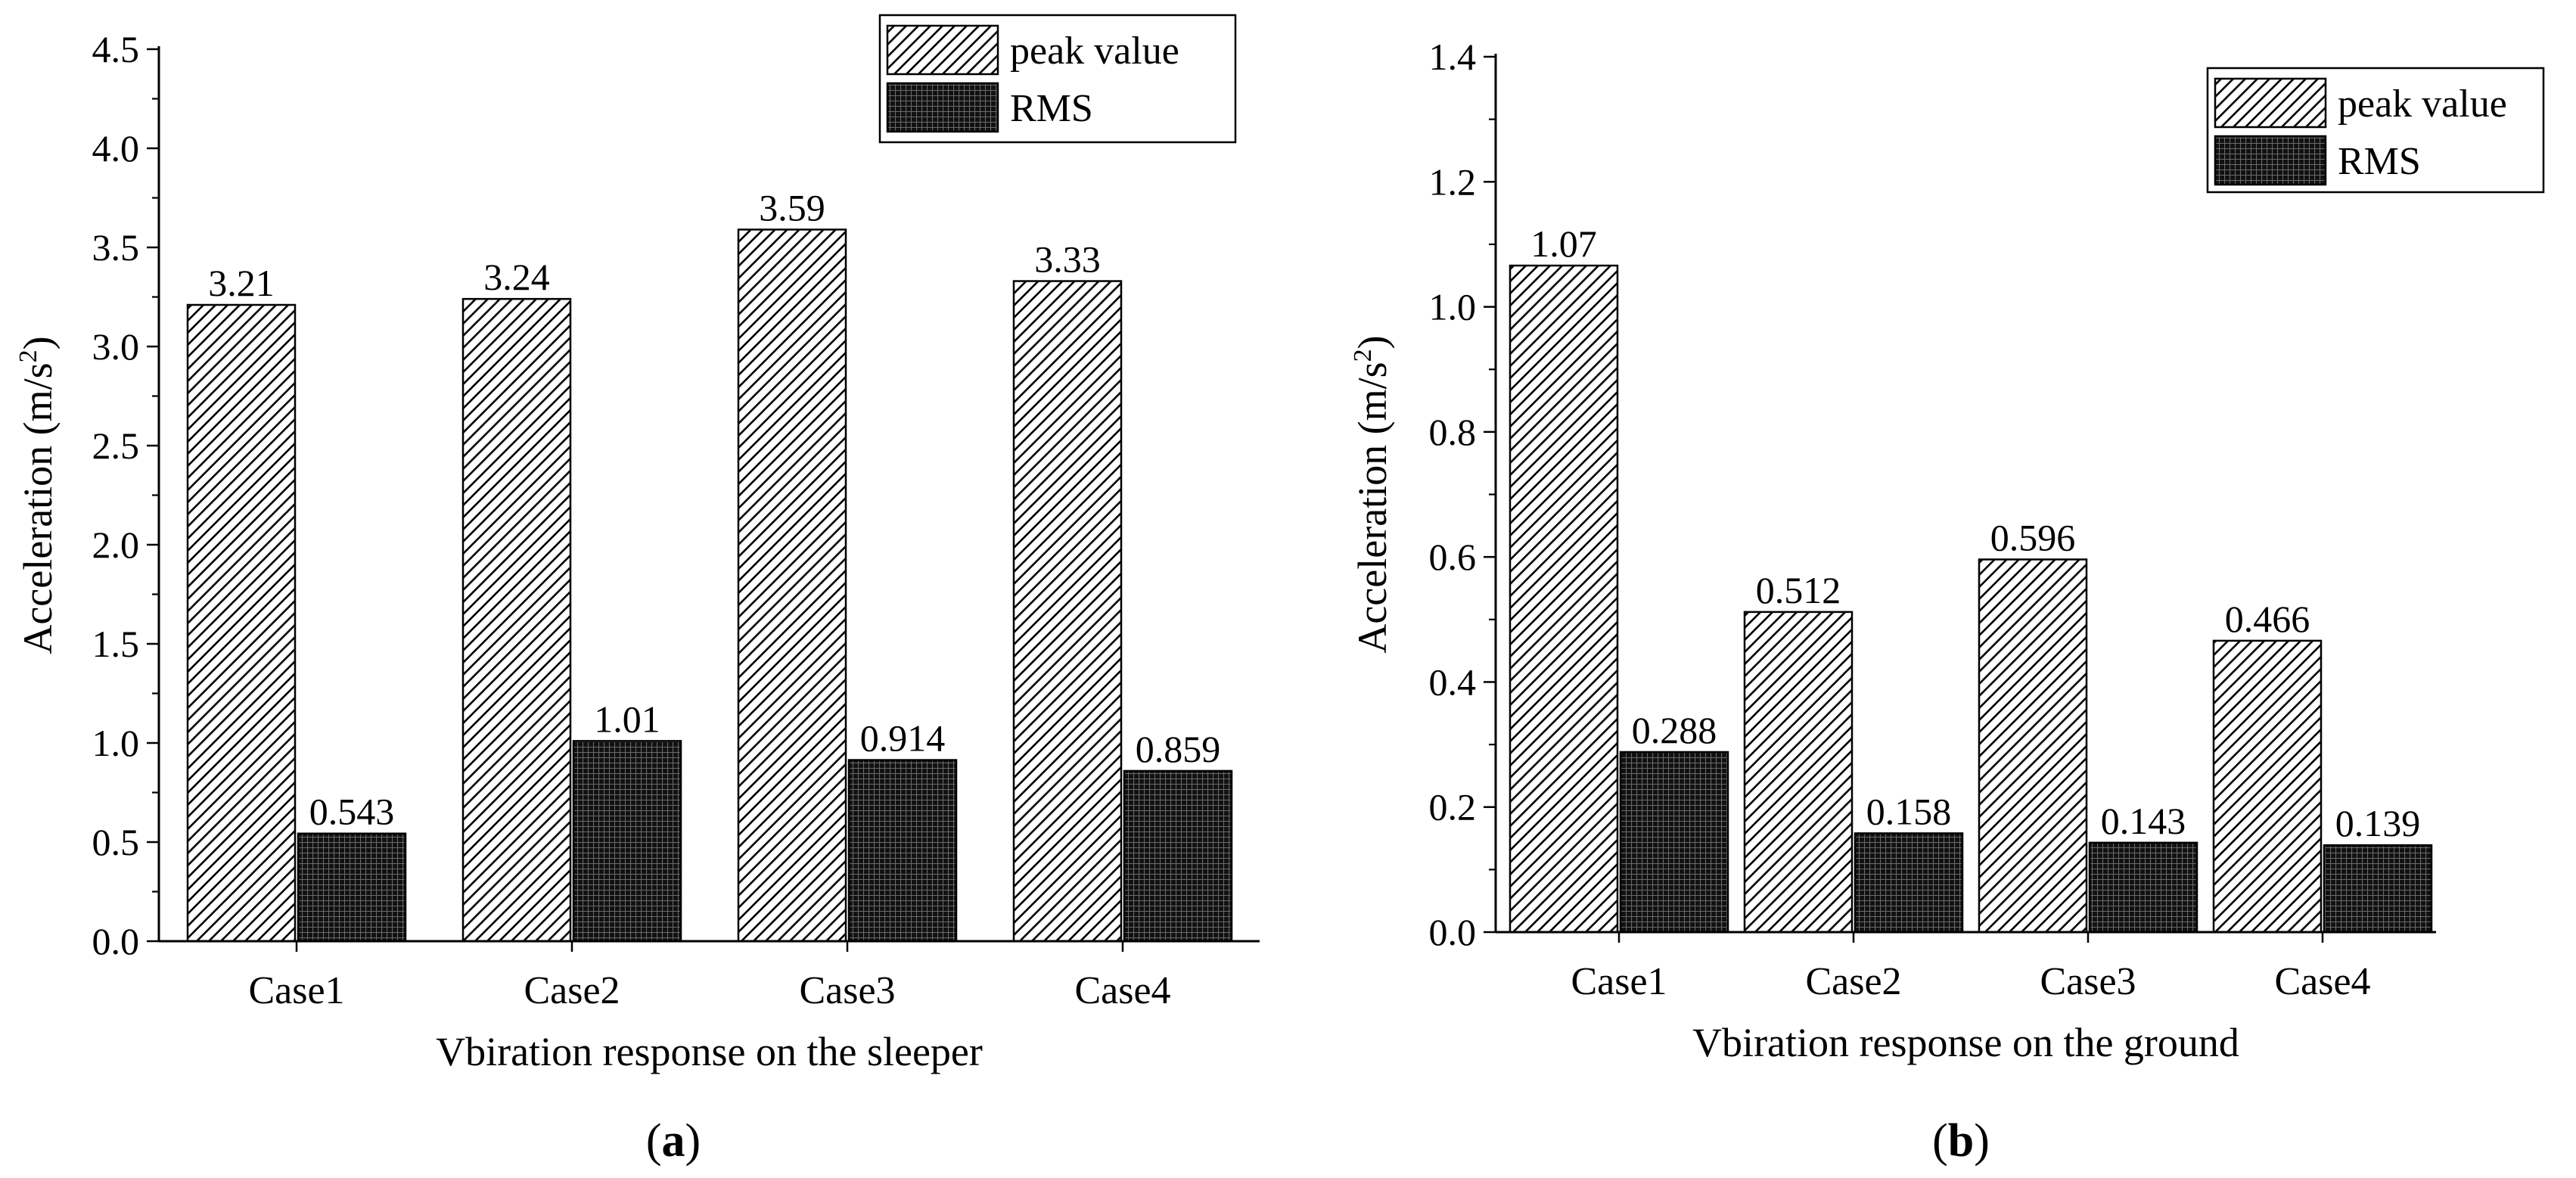 The width and height of the screenshot is (2576, 1178). What do you see at coordinates (116, 248) in the screenshot?
I see `y-tick-label-7: 3.5` at bounding box center [116, 248].